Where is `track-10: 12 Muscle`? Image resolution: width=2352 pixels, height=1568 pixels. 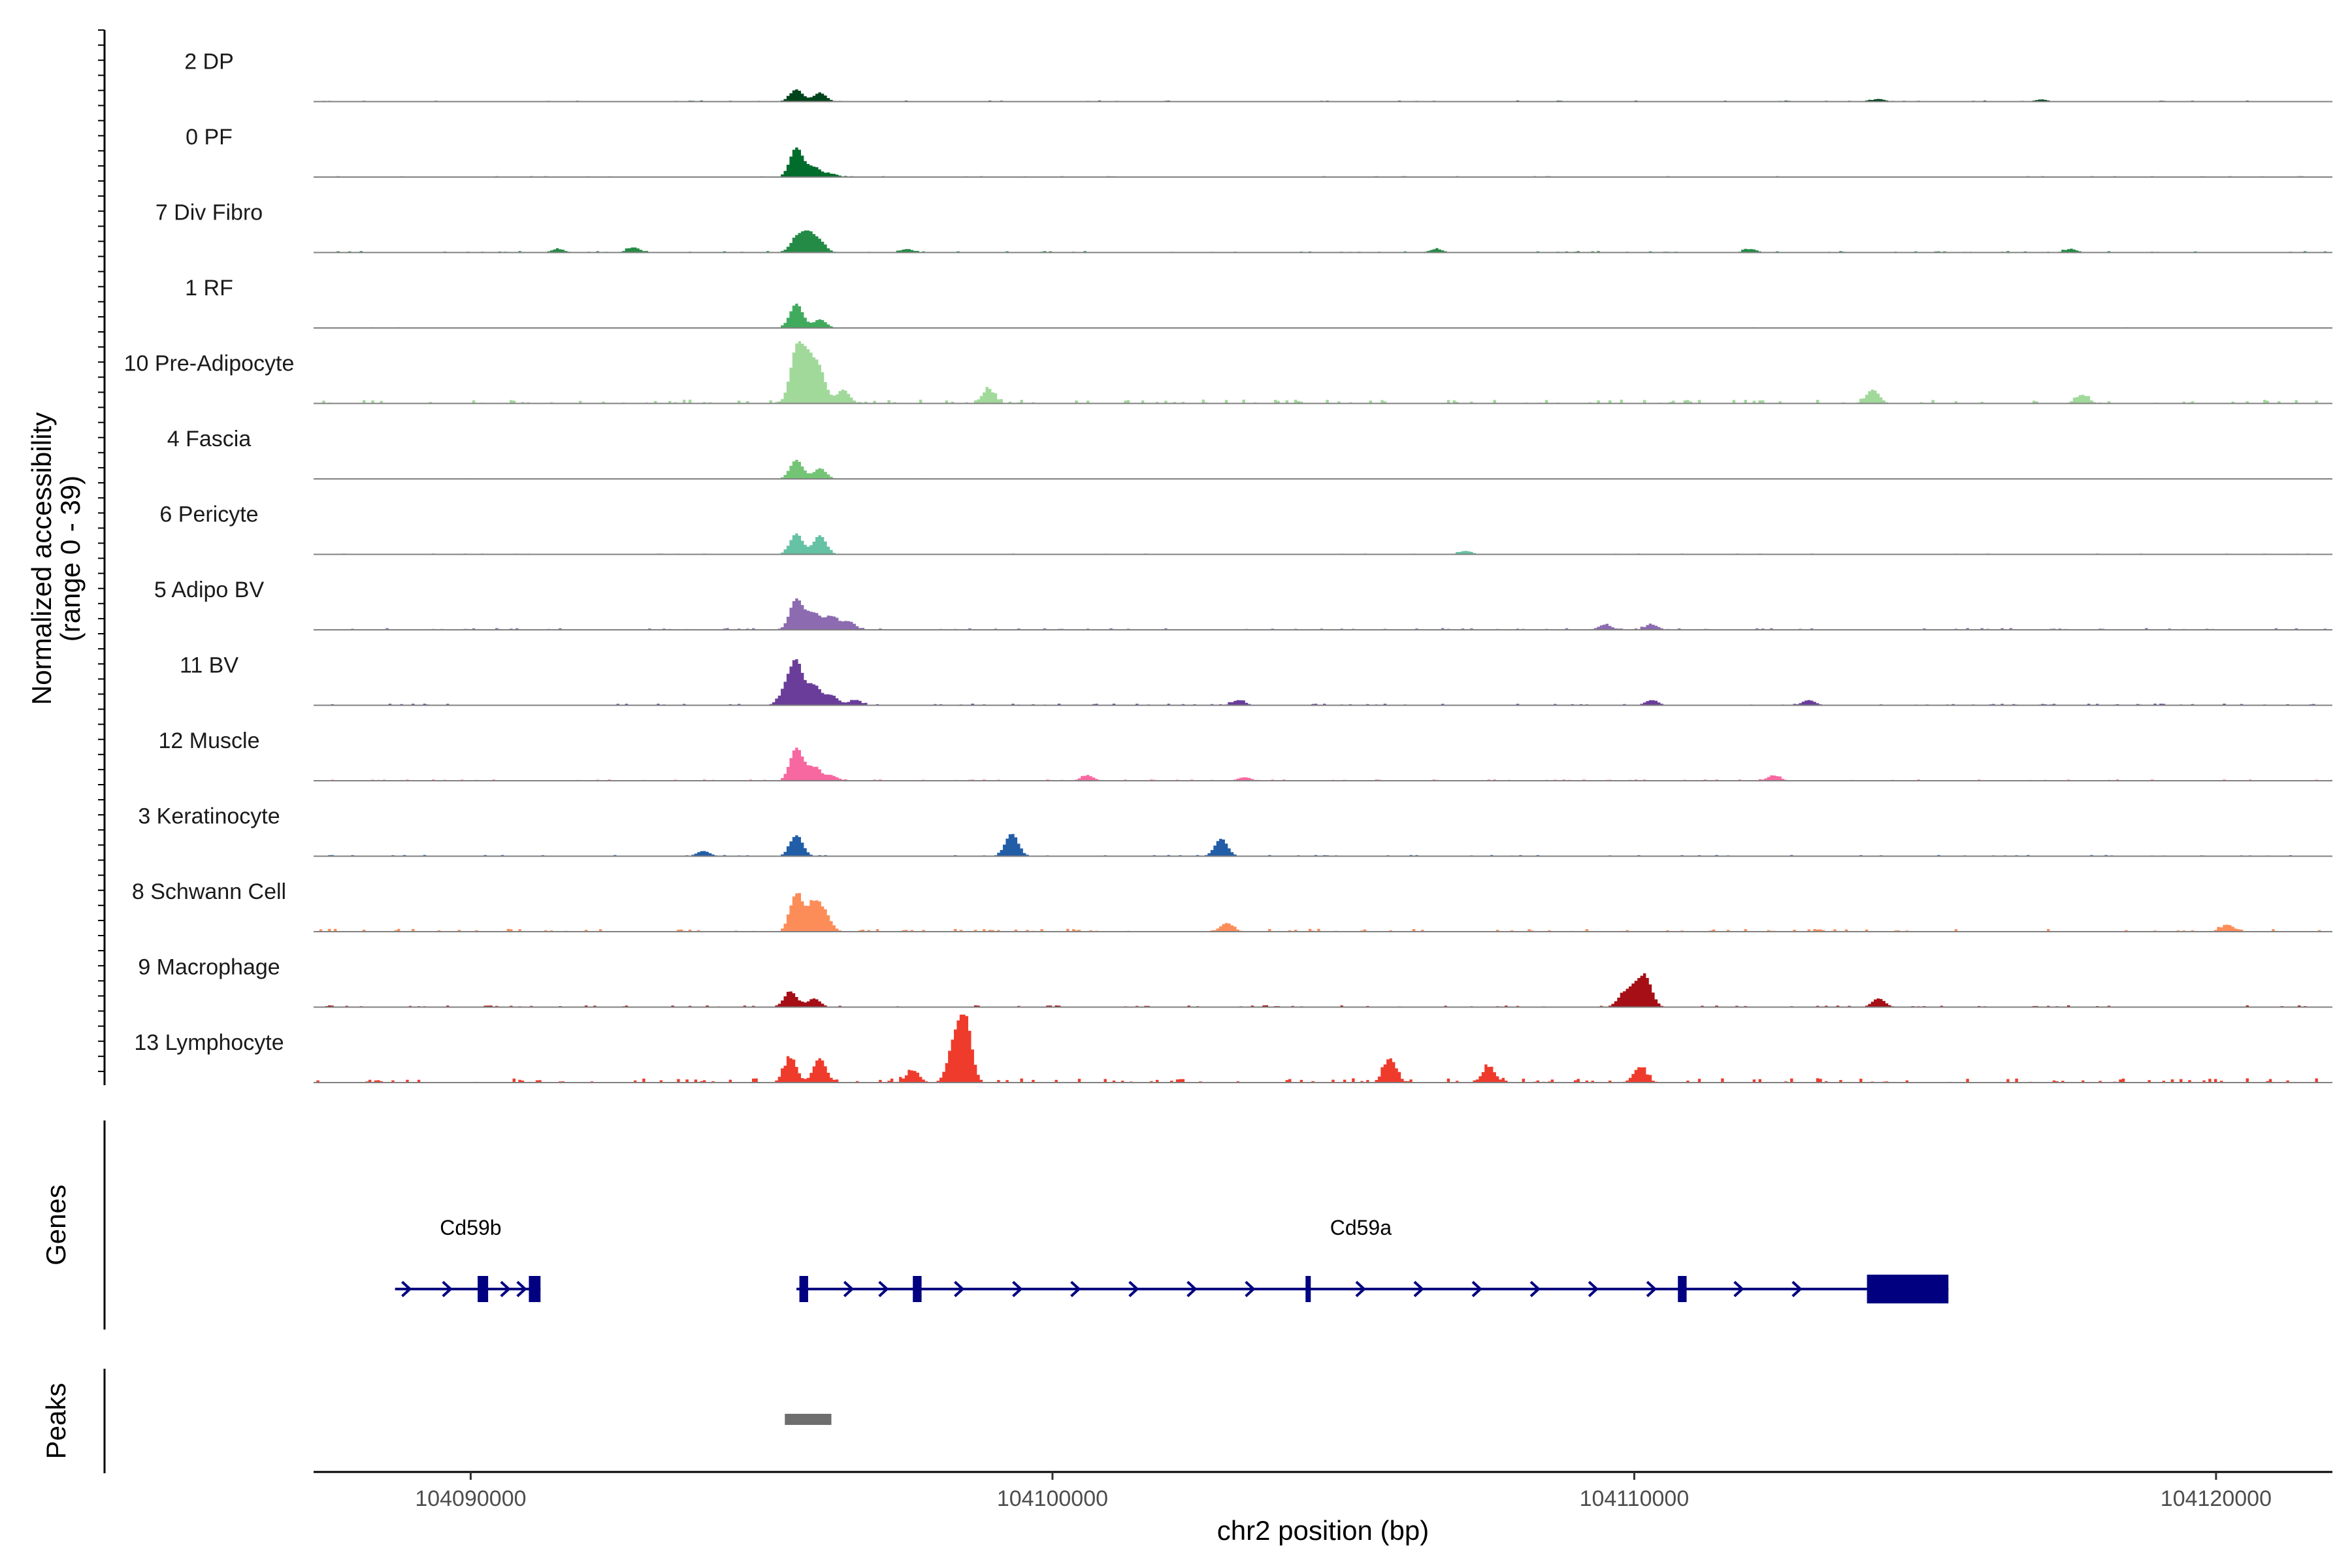 track-10: 12 Muscle is located at coordinates (1245, 754).